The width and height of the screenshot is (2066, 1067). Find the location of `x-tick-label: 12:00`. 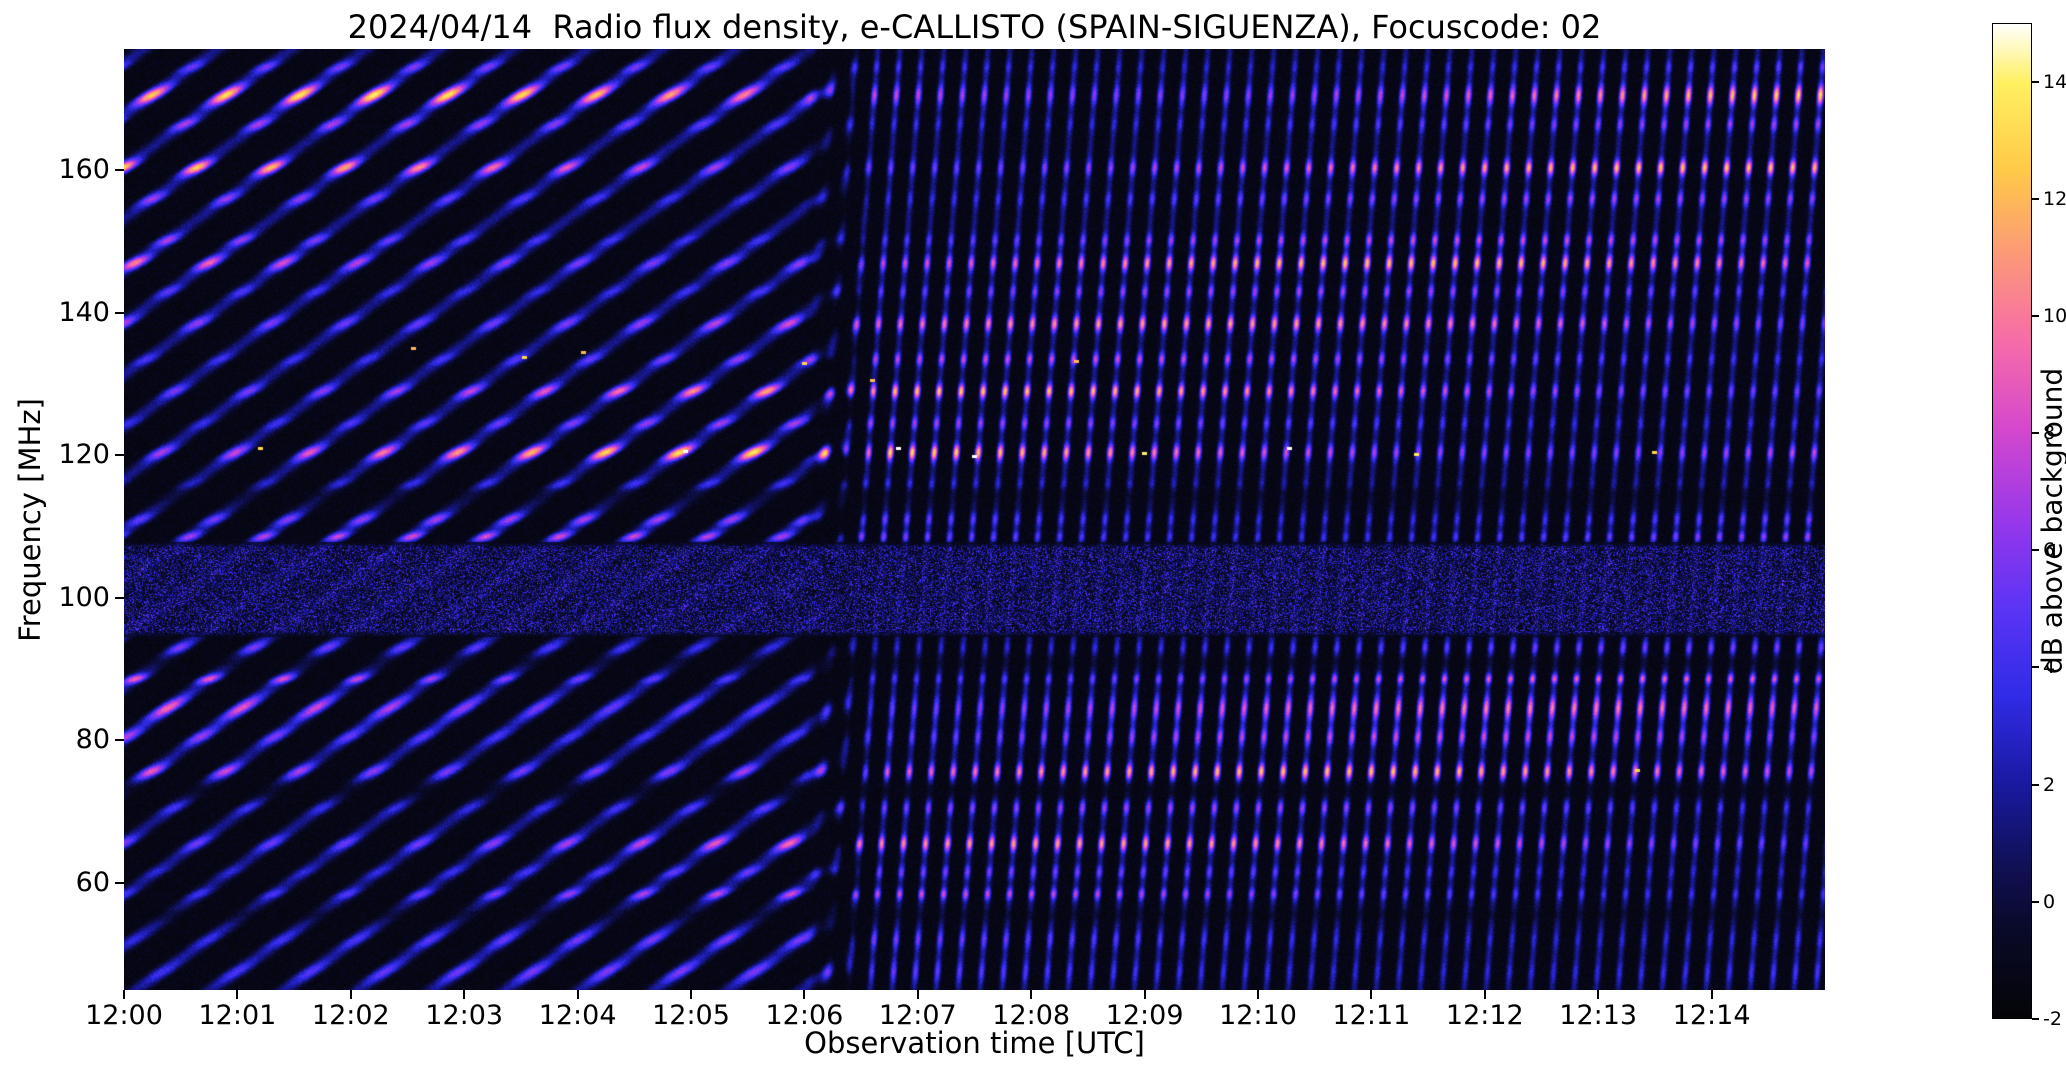

x-tick-label: 12:00 is located at coordinates (124, 1015).